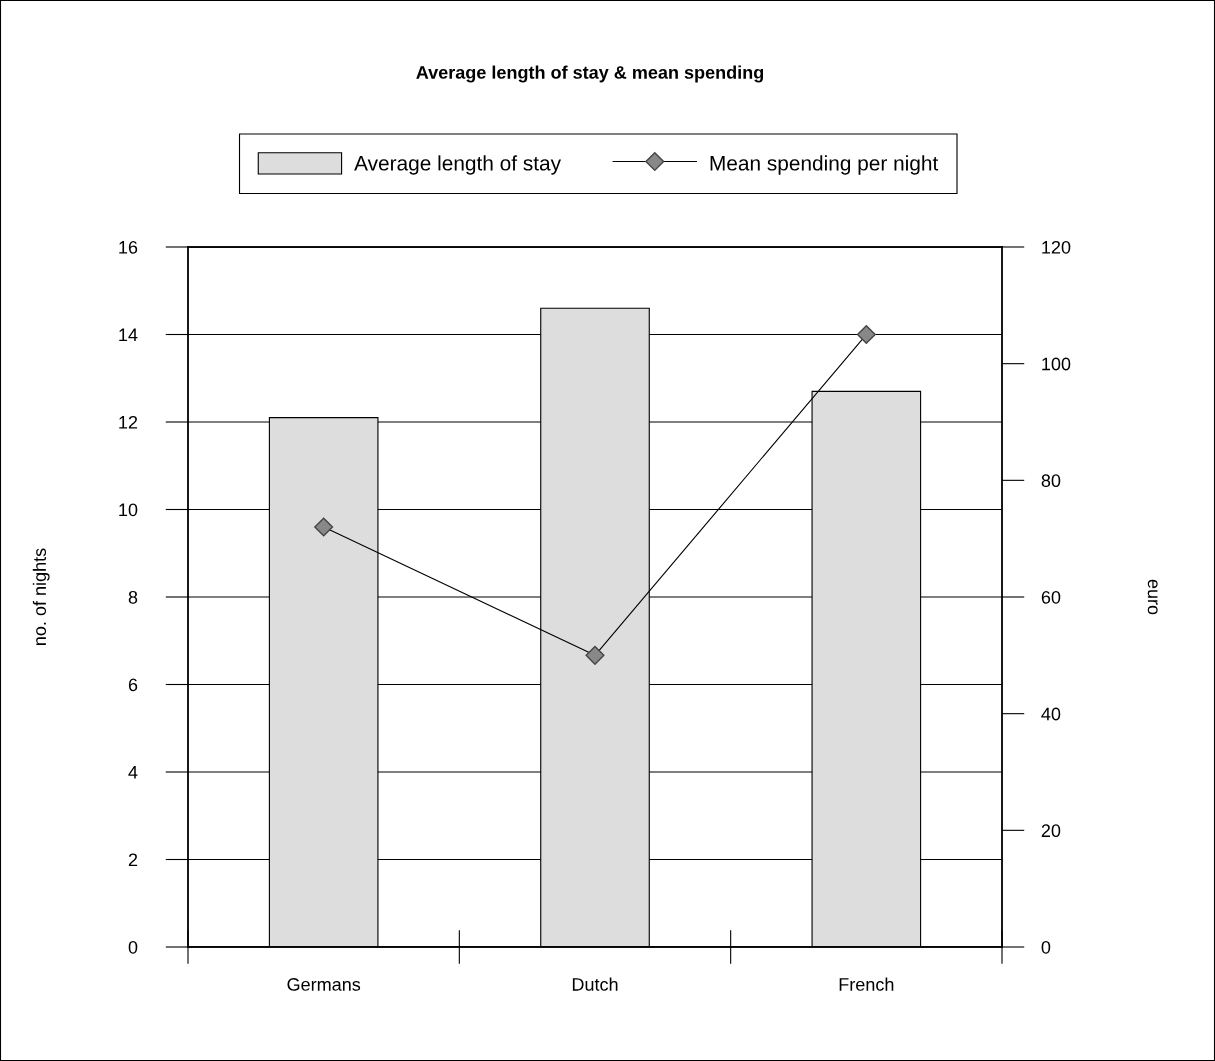 This screenshot has width=1215, height=1061. What do you see at coordinates (133, 772) in the screenshot?
I see `y-tick-label: 4` at bounding box center [133, 772].